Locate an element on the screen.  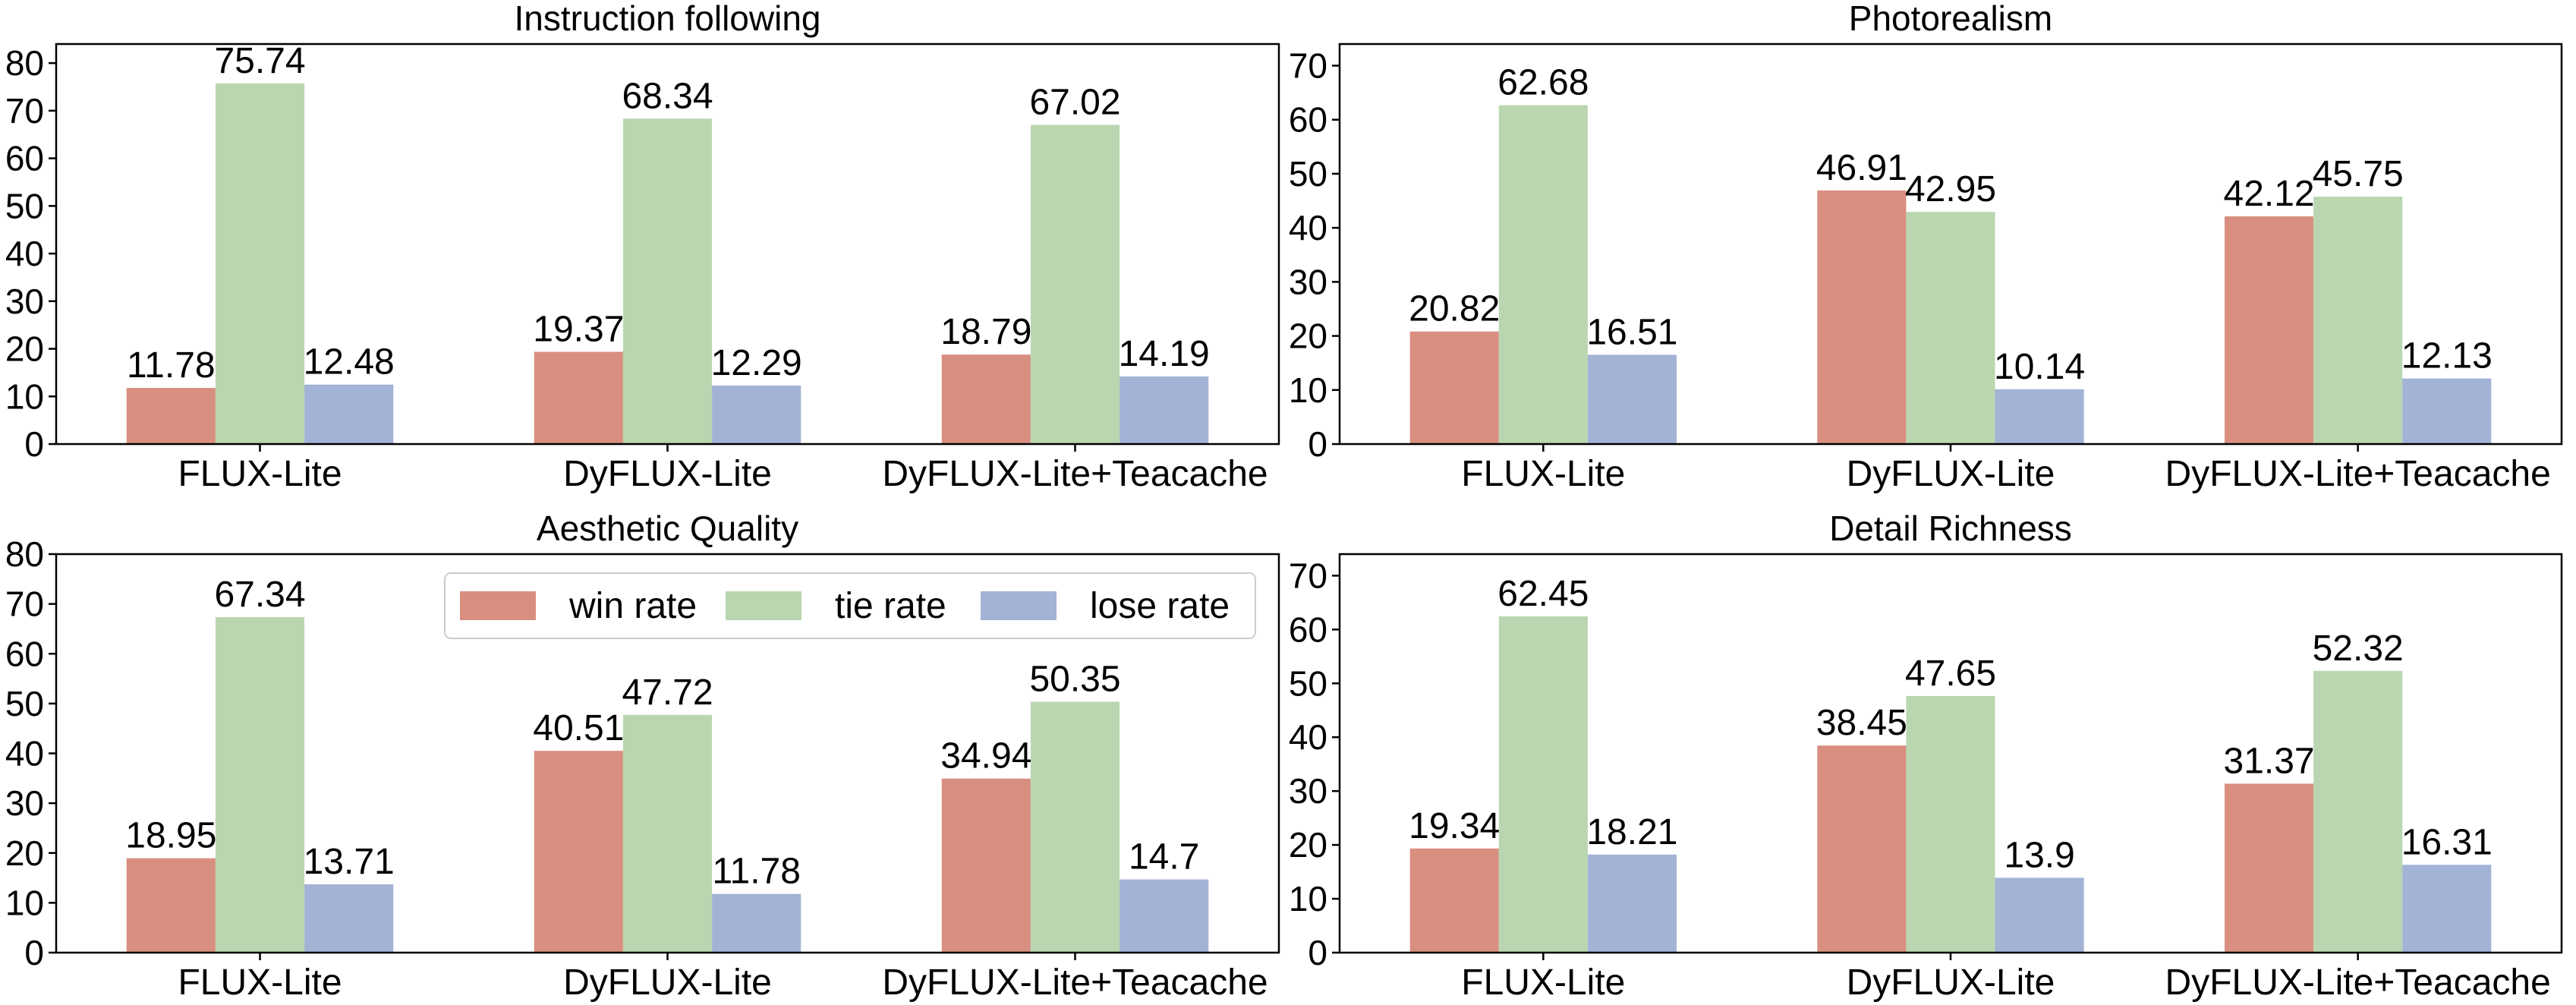
data-label: 16.51 is located at coordinates (1631, 332).